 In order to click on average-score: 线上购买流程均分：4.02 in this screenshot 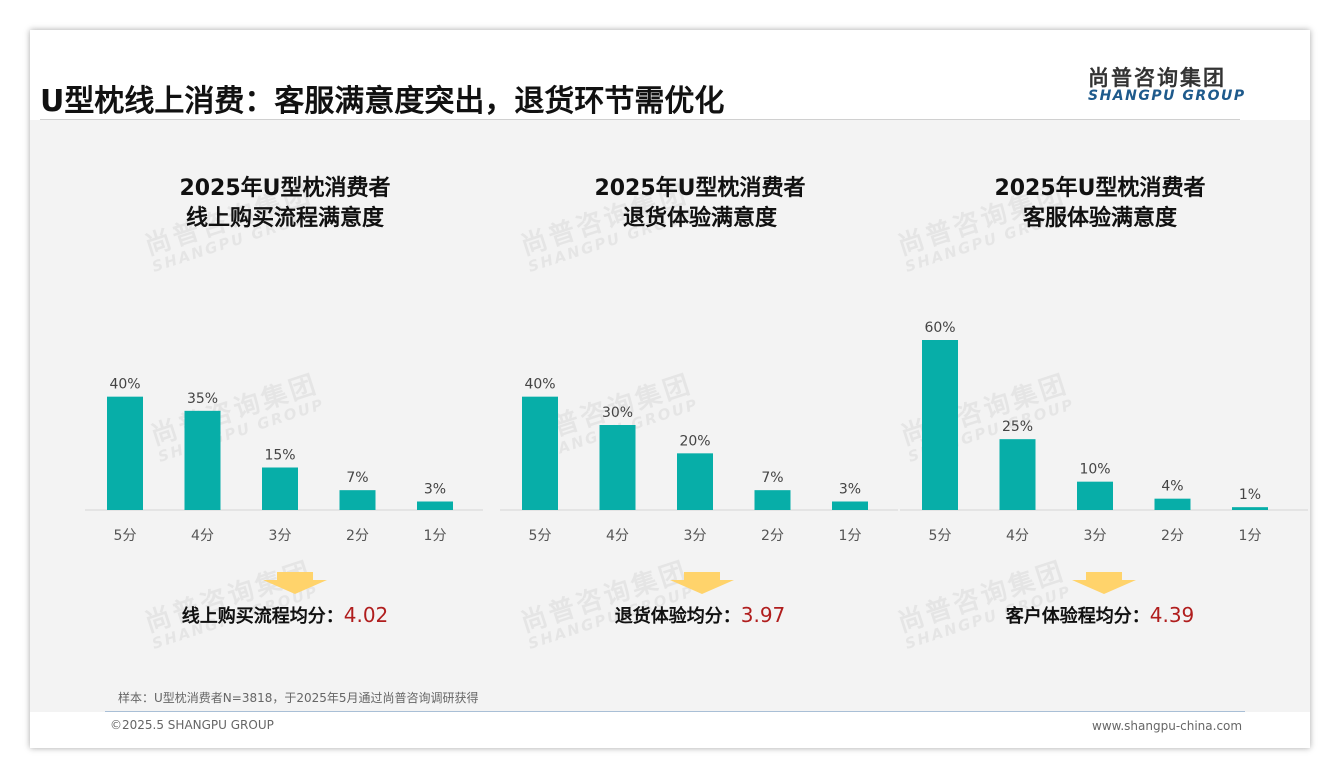, I will do `click(285, 615)`.